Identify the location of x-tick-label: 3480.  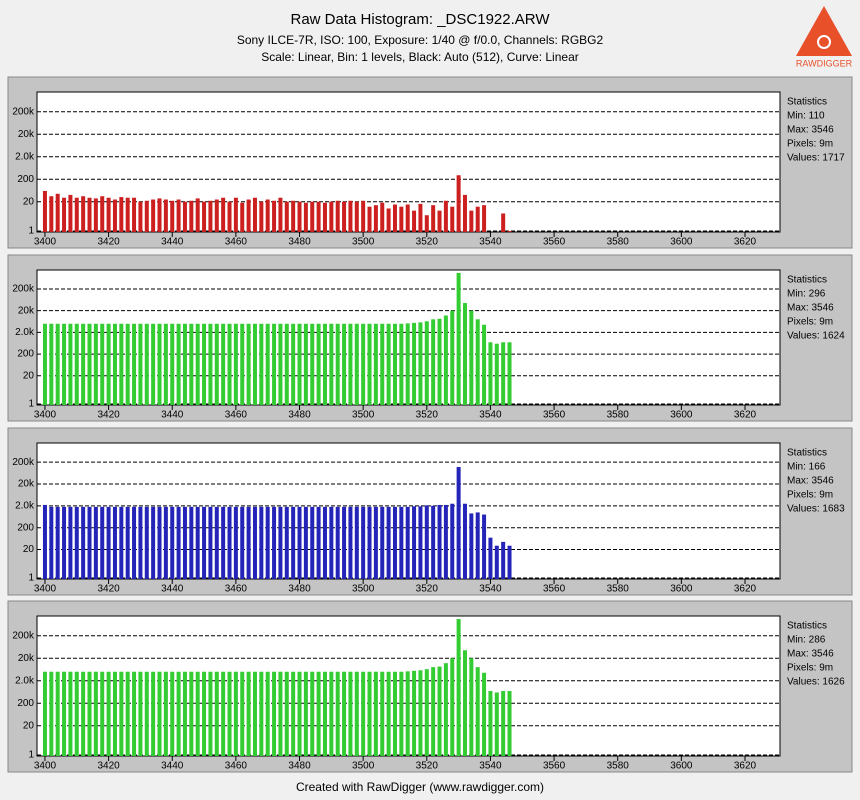
(299, 589).